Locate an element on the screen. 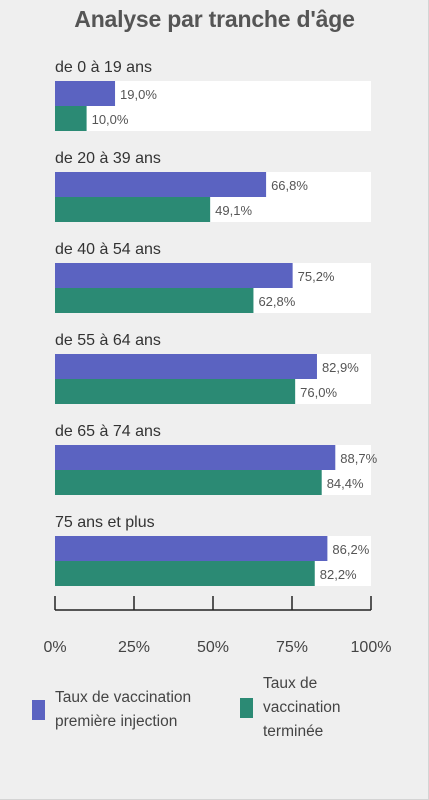  data-label: 84,4% is located at coordinates (345, 483).